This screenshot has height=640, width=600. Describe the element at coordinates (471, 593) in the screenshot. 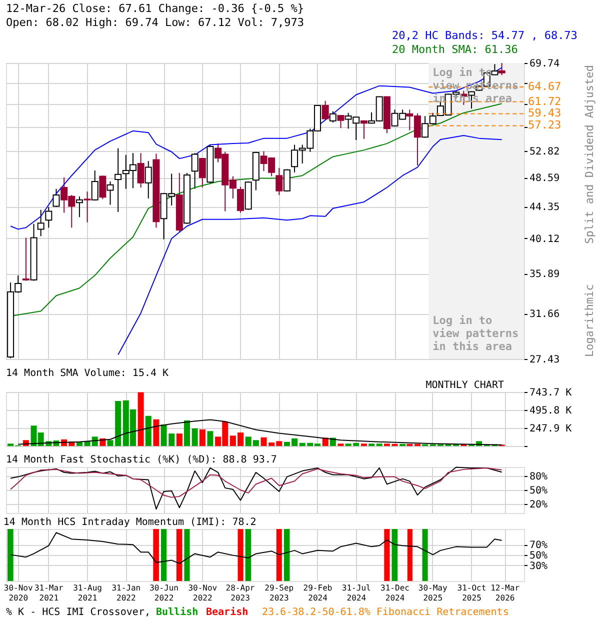

I see `x-tick-label: 31-Oct 2025` at that location.